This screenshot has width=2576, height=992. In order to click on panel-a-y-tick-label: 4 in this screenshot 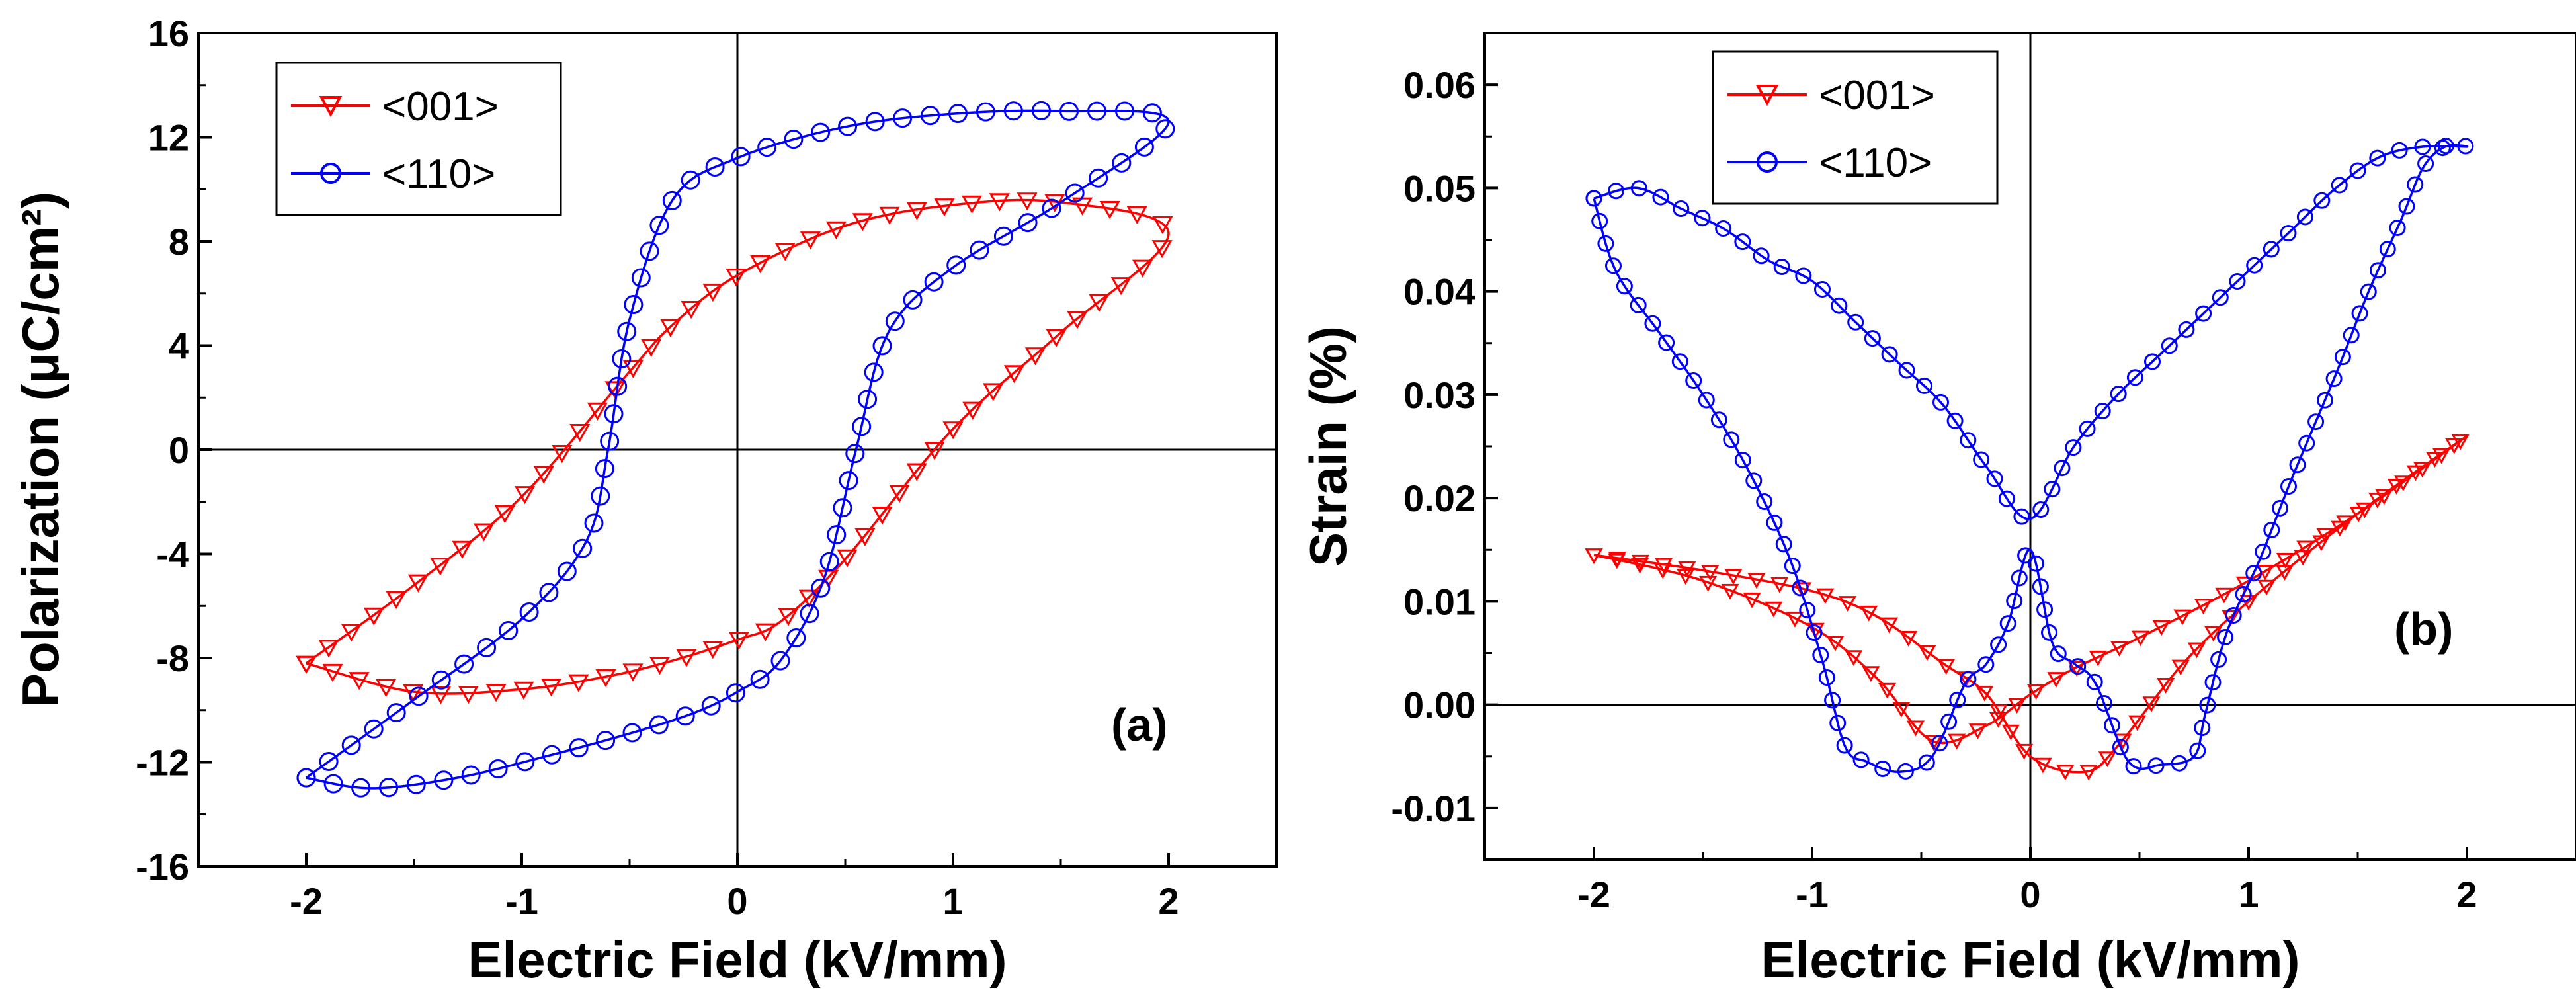, I will do `click(179, 346)`.